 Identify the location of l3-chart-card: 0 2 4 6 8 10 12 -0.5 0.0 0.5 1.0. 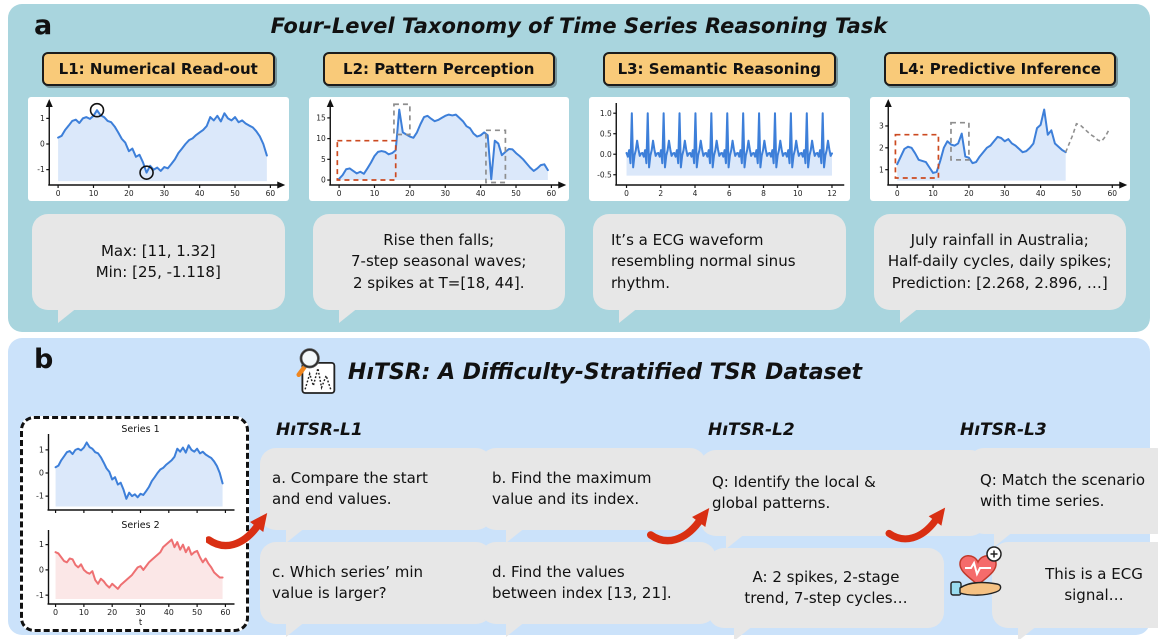
(719, 149).